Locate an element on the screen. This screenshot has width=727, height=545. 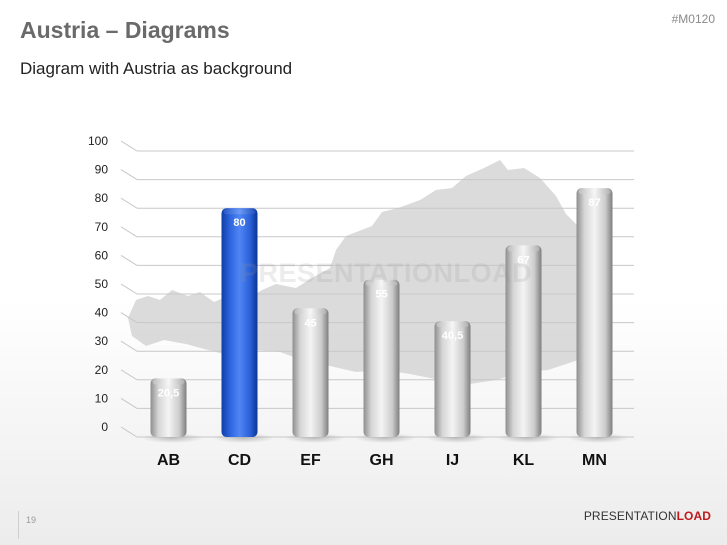
x-tick-label: AB is located at coordinates (168, 460).